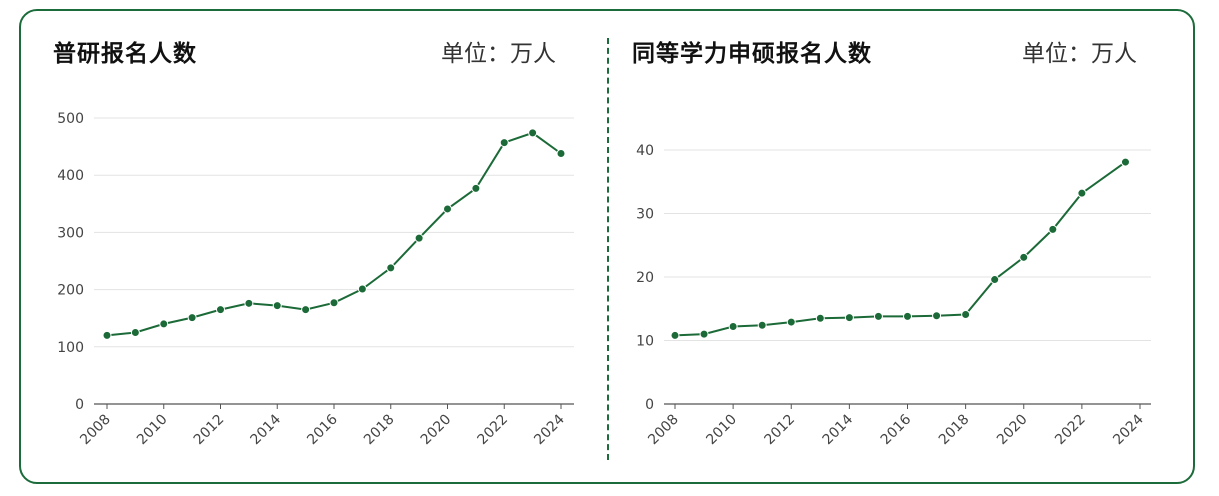 This screenshot has width=1219, height=496. I want to click on left-x-tick-label: 2016, so click(322, 429).